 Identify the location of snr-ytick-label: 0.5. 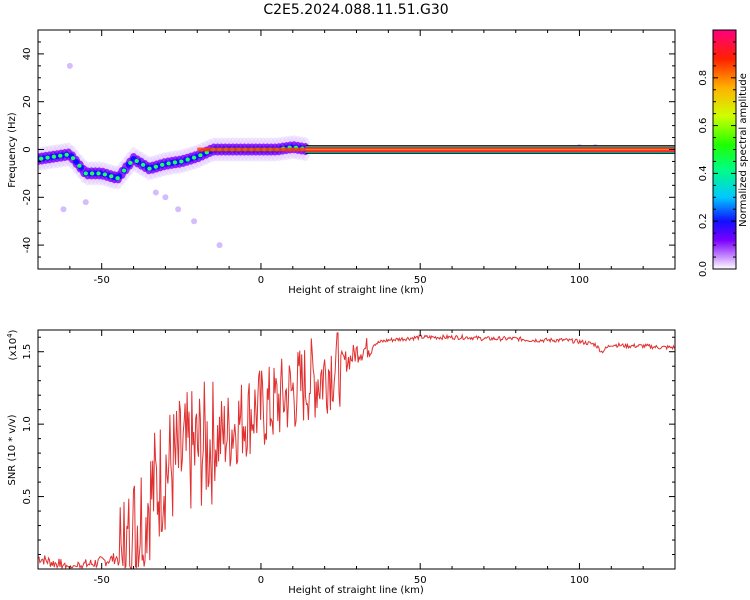
(27, 497).